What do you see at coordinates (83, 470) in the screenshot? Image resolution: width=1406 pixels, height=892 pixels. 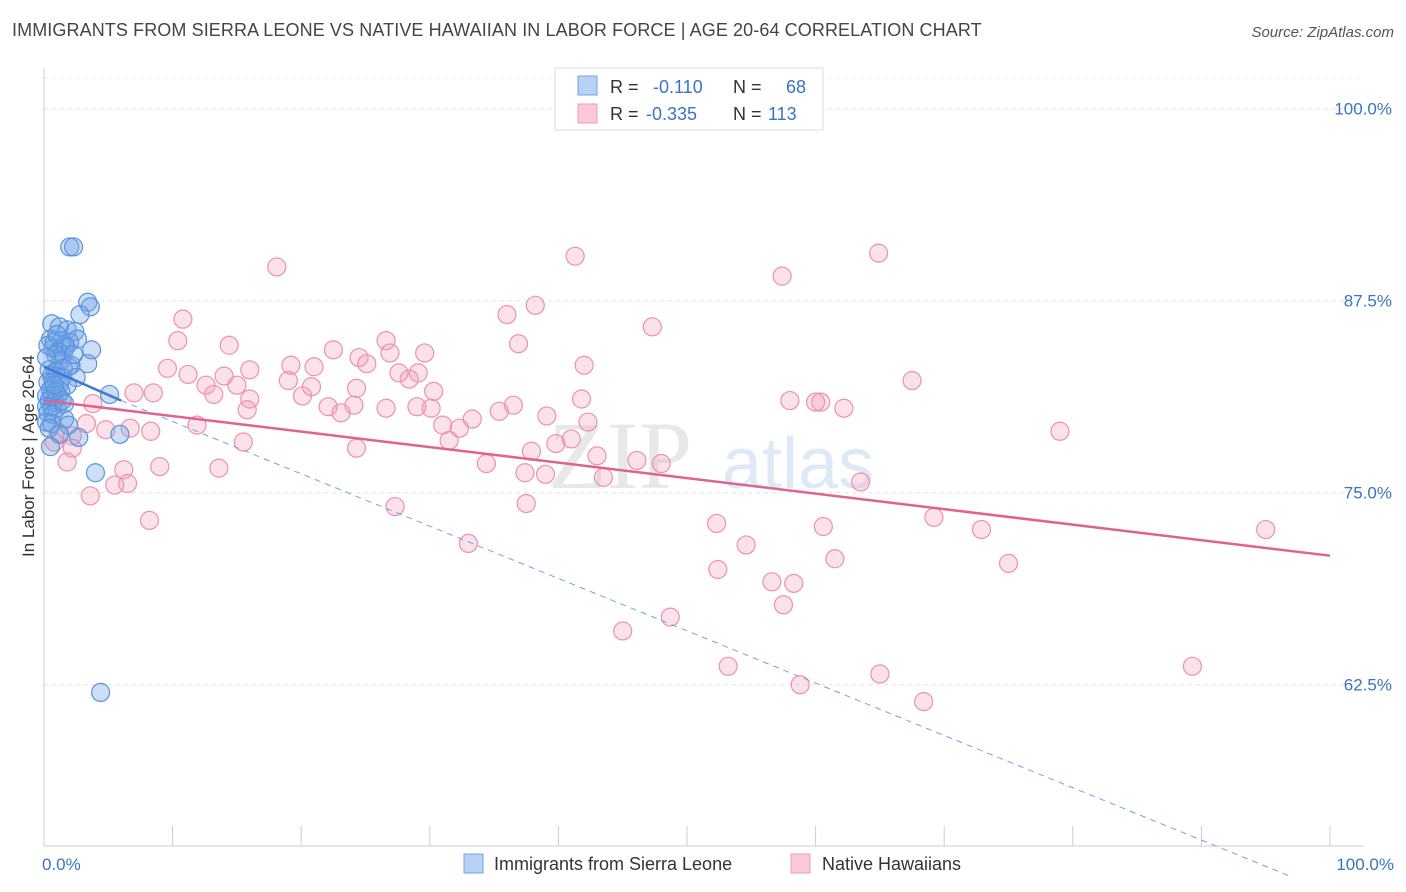 I see `series-immigrants-sierra-leone` at bounding box center [83, 470].